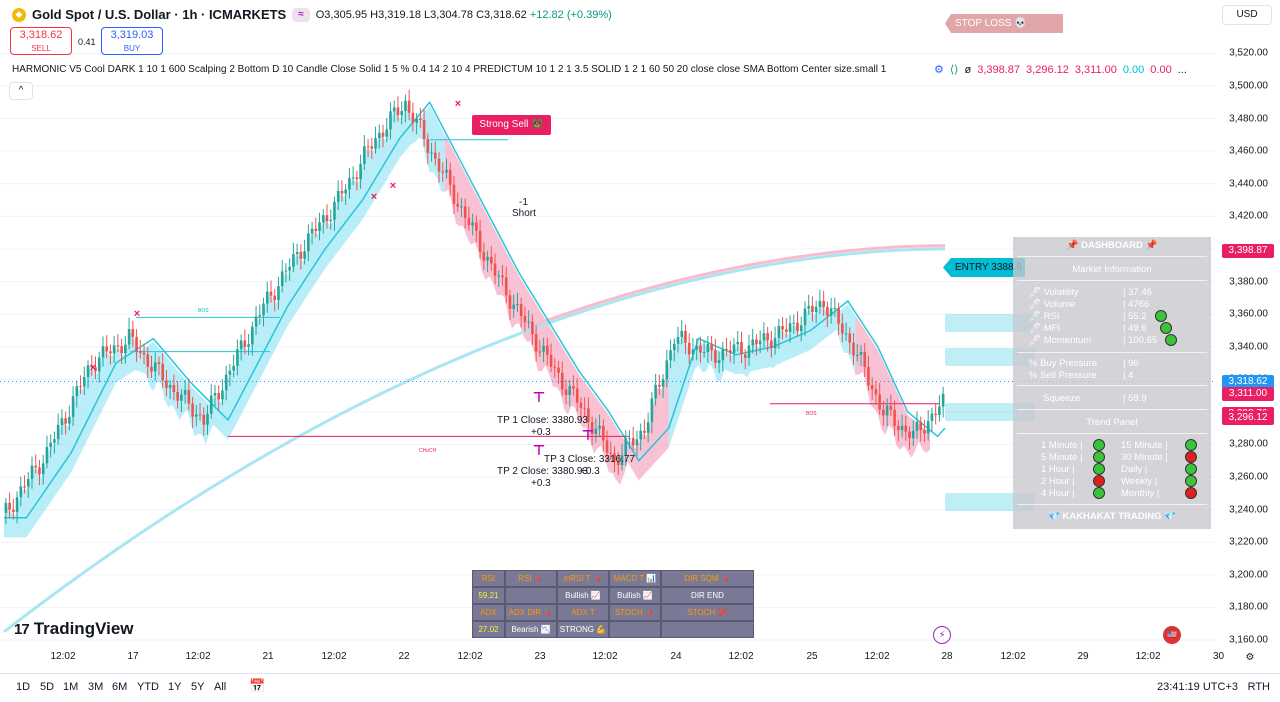 The height and width of the screenshot is (702, 1280). What do you see at coordinates (257, 685) in the screenshot?
I see `date-range-icon: 📅` at bounding box center [257, 685].